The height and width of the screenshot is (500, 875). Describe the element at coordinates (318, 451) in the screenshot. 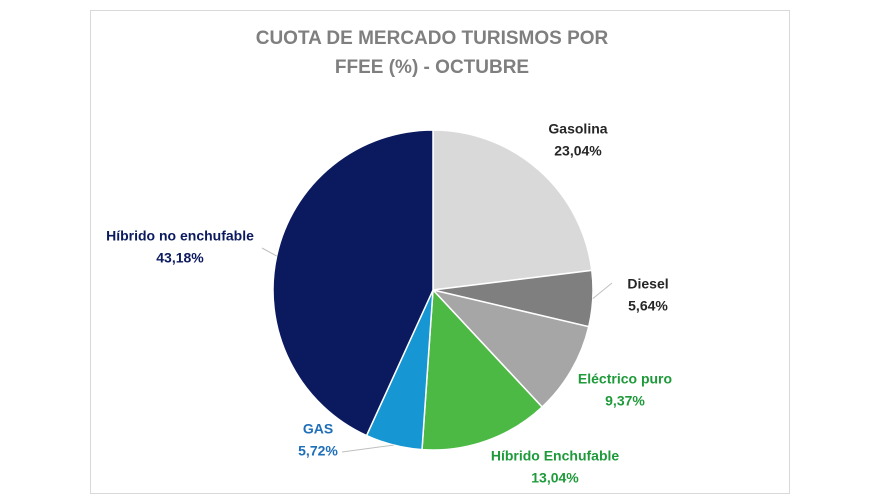

I see `slice-value-label: 5,72%` at that location.